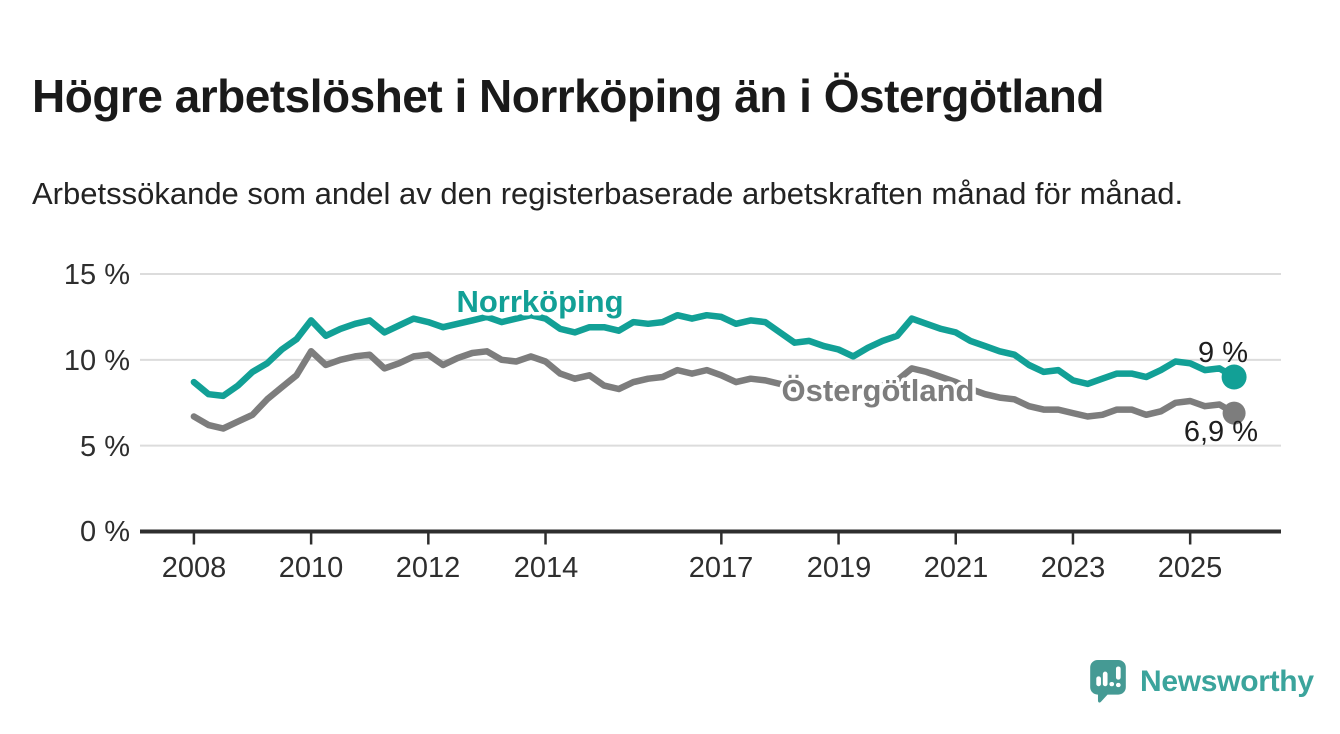 This screenshot has height=734, width=1340. What do you see at coordinates (1227, 681) in the screenshot?
I see `newsworthy-logo-text: Newsworthy` at bounding box center [1227, 681].